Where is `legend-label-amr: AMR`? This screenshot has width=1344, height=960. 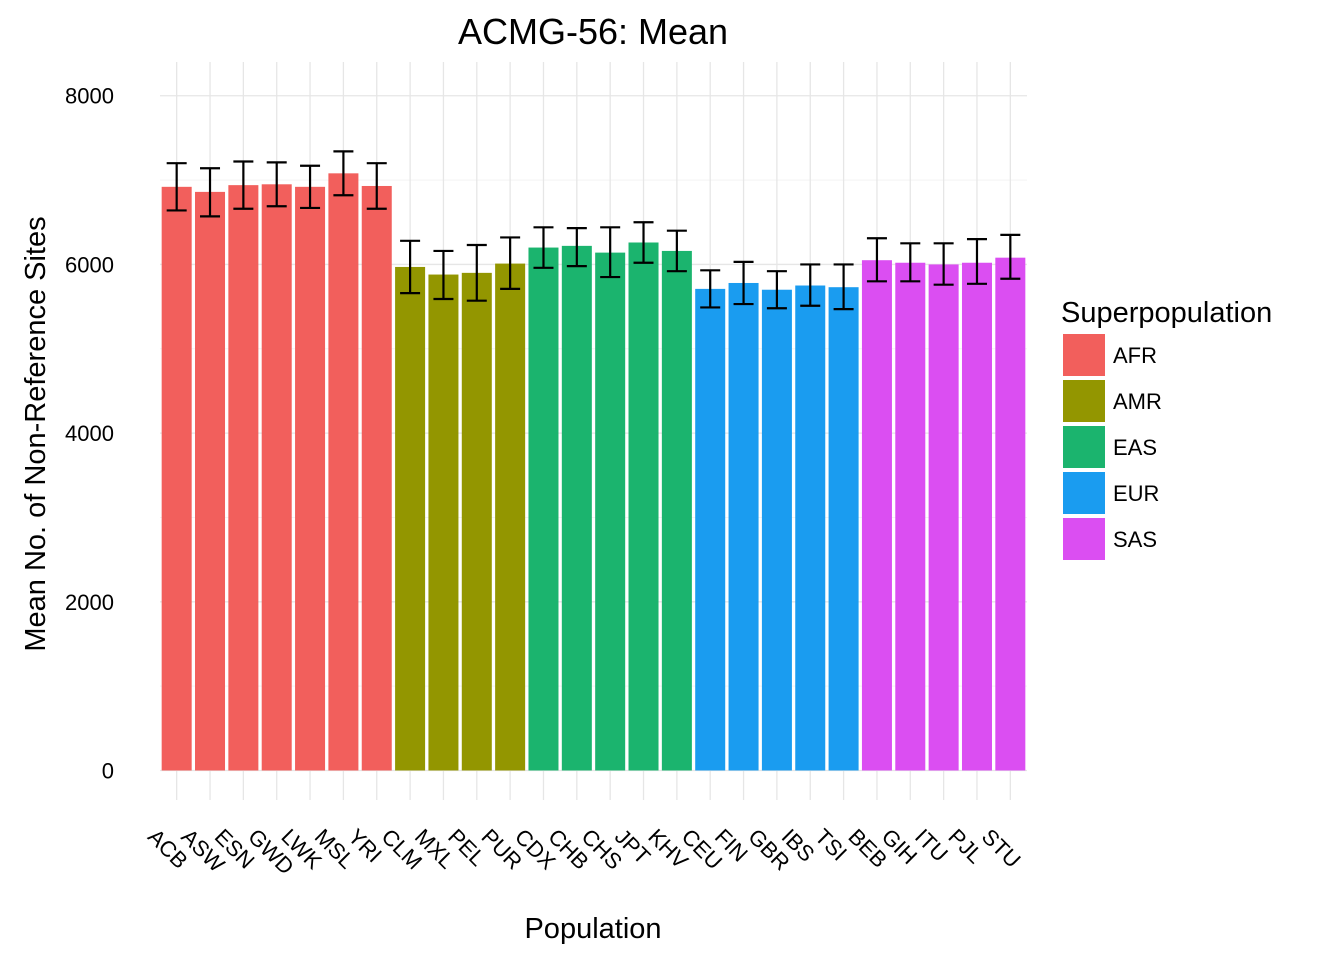 legend-label-amr: AMR is located at coordinates (1137, 401).